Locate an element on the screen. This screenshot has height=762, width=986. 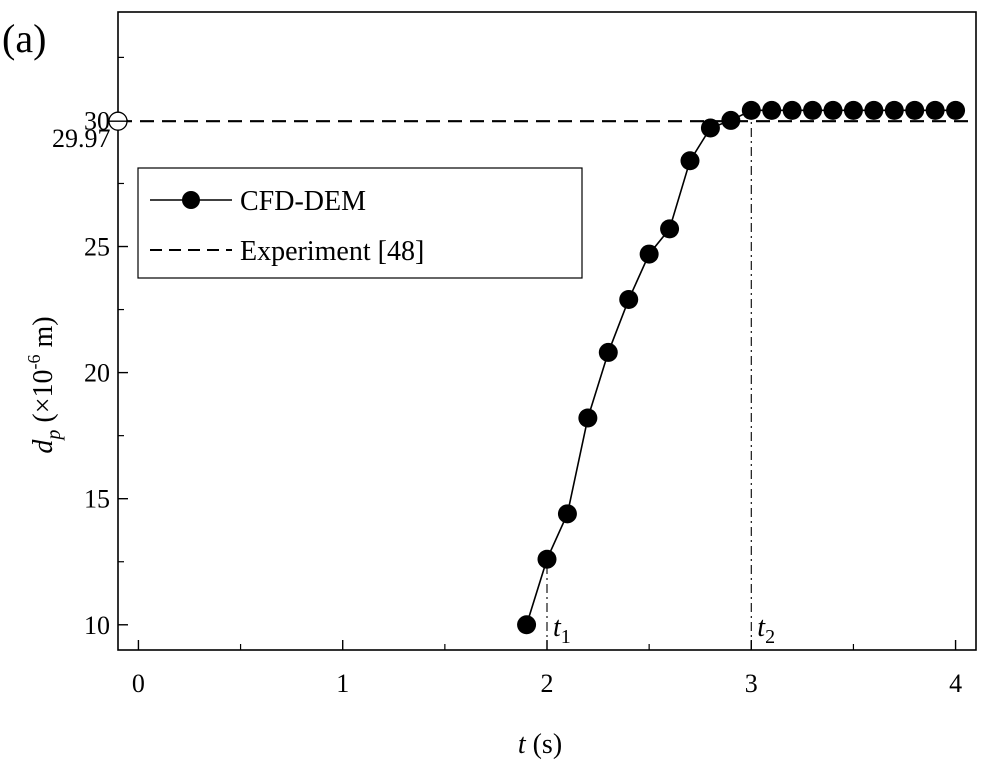
y-axis: 10 15 20 25 30 is located at coordinates (106, 348).